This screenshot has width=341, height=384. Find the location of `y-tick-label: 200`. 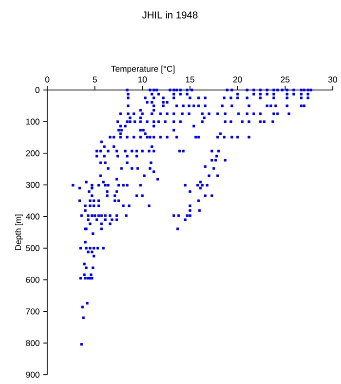

y-tick-label: 200 is located at coordinates (33, 153).